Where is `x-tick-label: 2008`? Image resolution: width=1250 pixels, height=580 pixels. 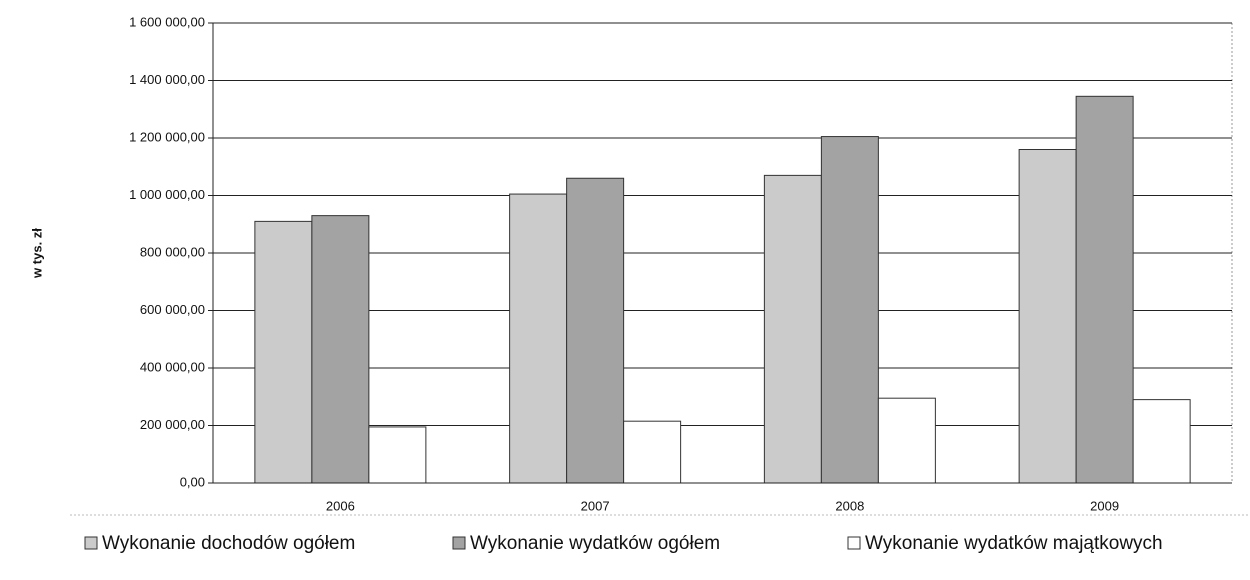
x-tick-label: 2008 is located at coordinates (849, 505).